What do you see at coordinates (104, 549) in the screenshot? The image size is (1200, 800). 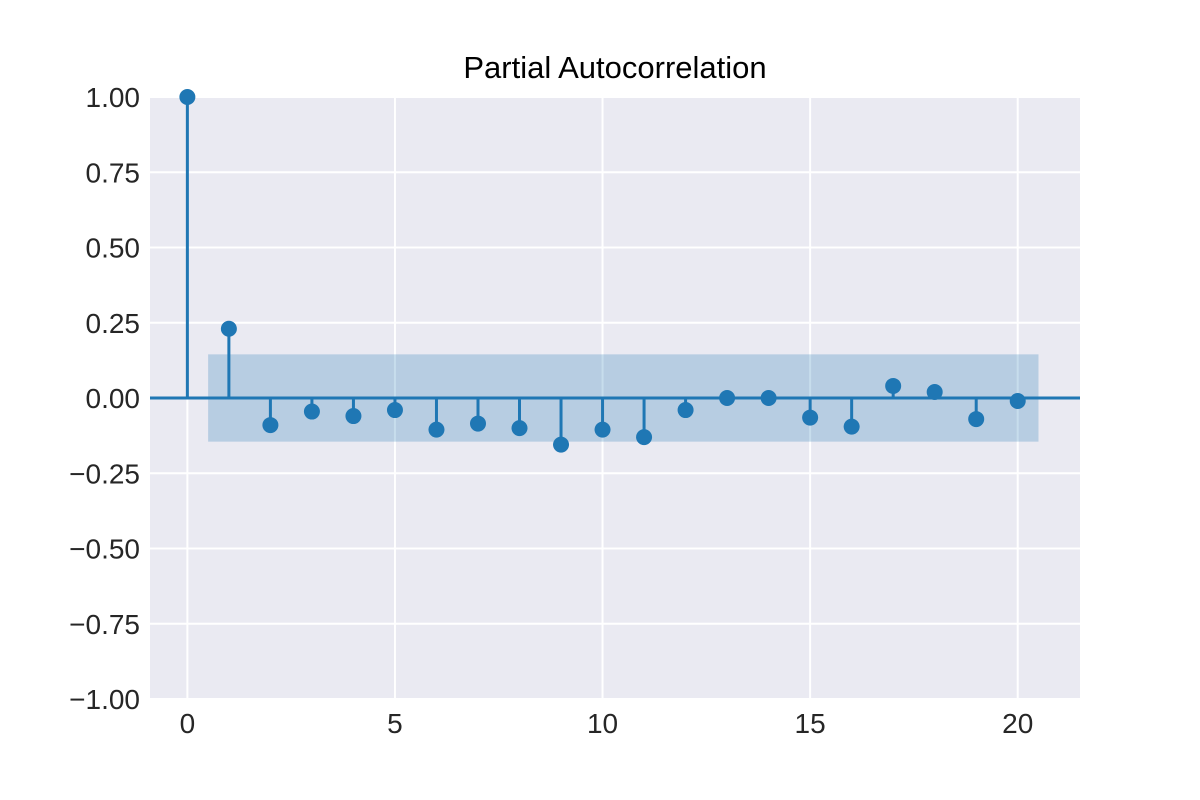 I see `y-tick-label: −0.50` at bounding box center [104, 549].